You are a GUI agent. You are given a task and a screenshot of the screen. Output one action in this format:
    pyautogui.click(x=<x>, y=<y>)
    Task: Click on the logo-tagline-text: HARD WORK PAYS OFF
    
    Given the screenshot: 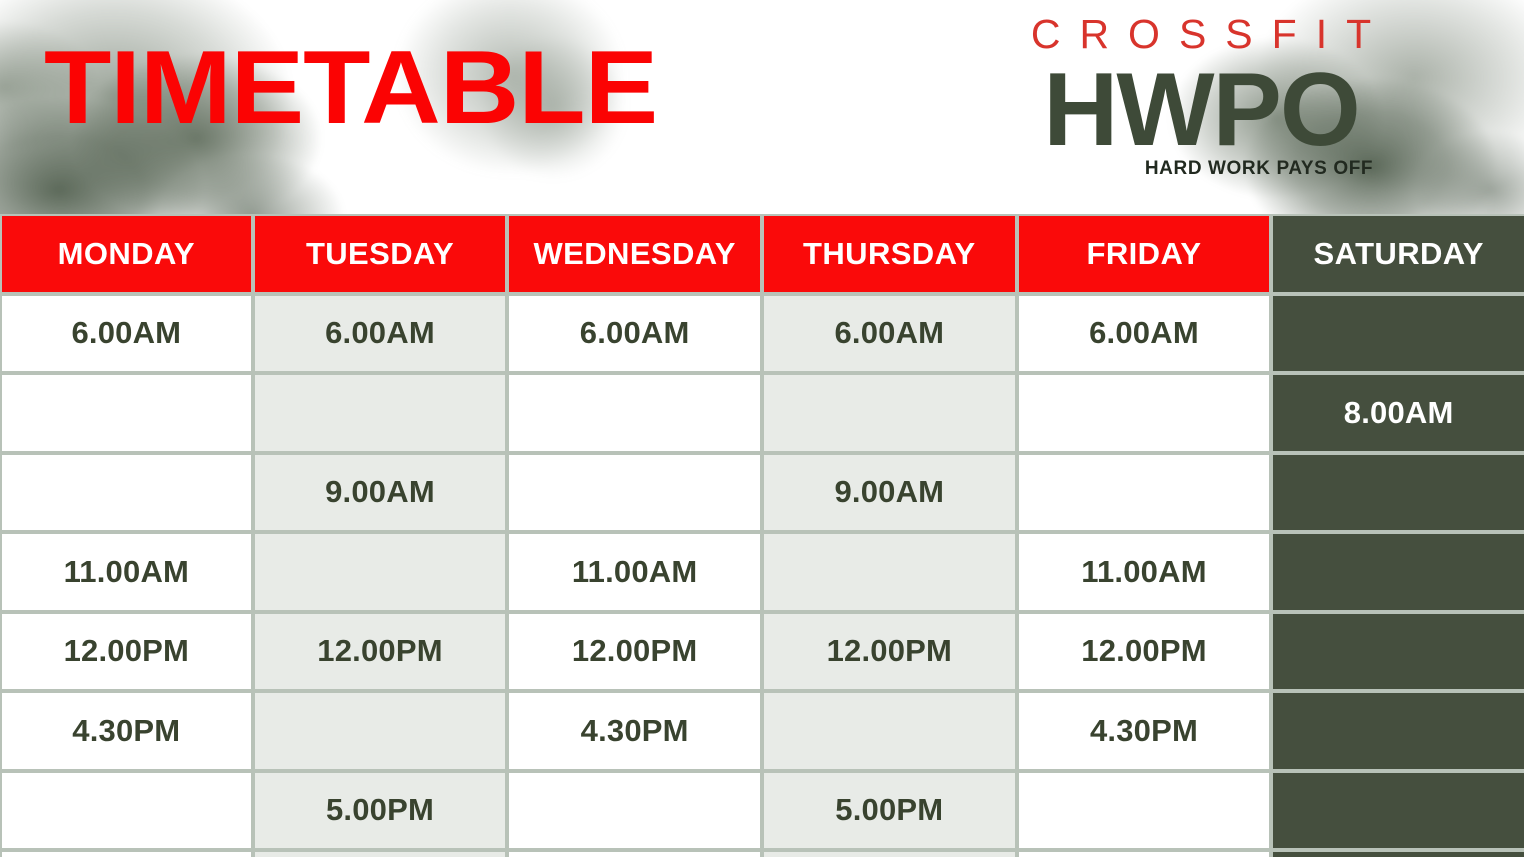 What is the action you would take?
    pyautogui.click(x=1259, y=169)
    